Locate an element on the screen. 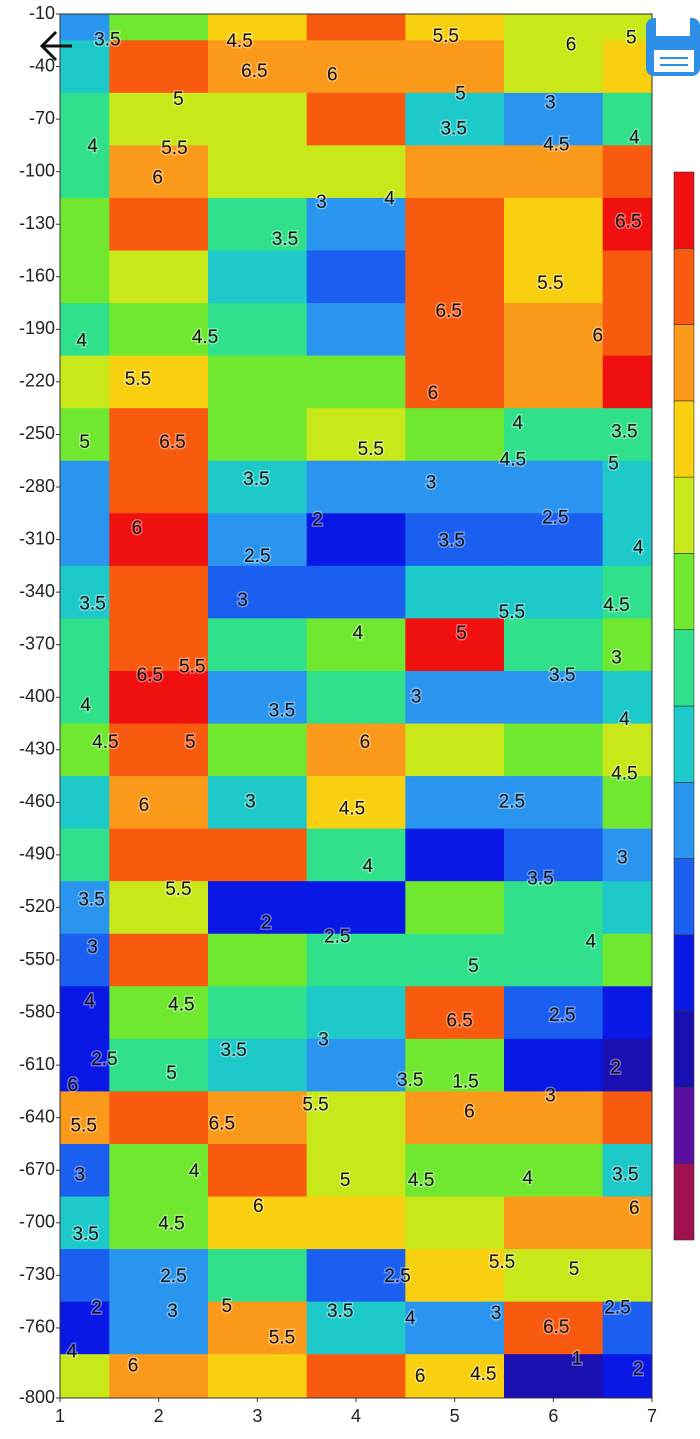 The height and width of the screenshot is (1439, 700). y-tick-label: -100 is located at coordinates (37, 170).